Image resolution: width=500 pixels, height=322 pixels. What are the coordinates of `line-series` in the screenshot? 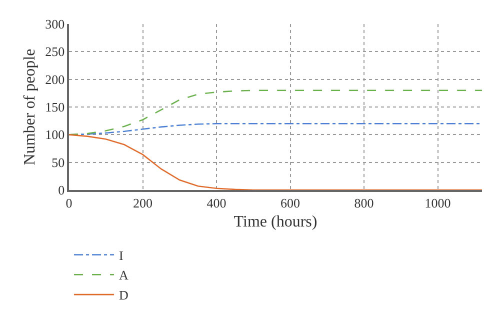 It's located at (275, 113).